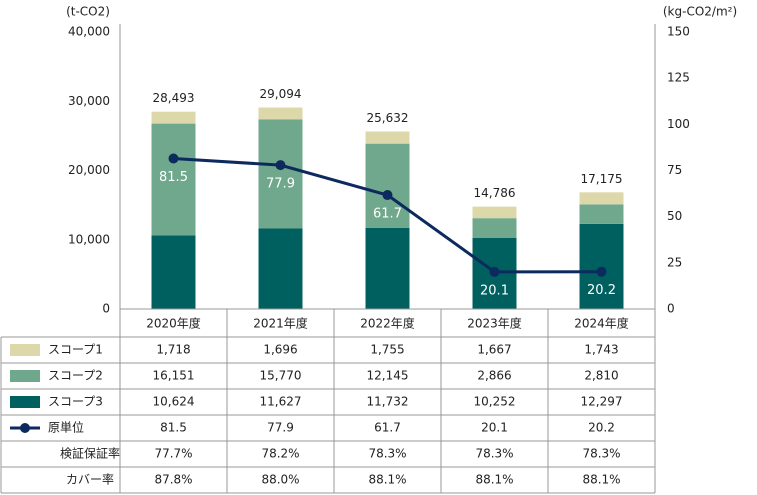 The image size is (757, 495). Describe the element at coordinates (671, 309) in the screenshot. I see `y2-tick-label: 0` at that location.